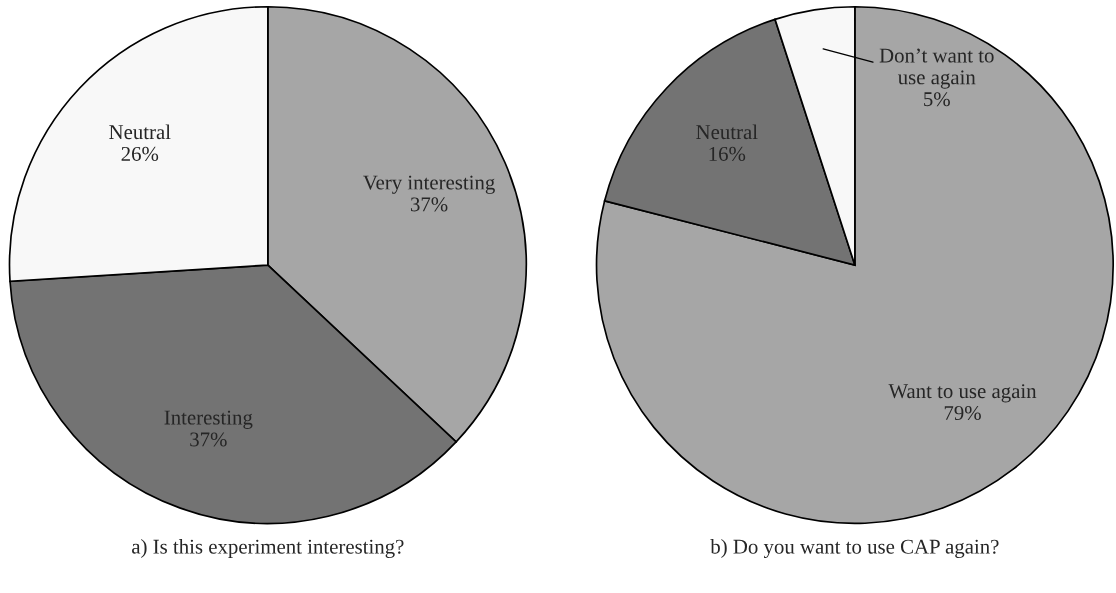  What do you see at coordinates (937, 99) in the screenshot?
I see `data-label: 5%` at bounding box center [937, 99].